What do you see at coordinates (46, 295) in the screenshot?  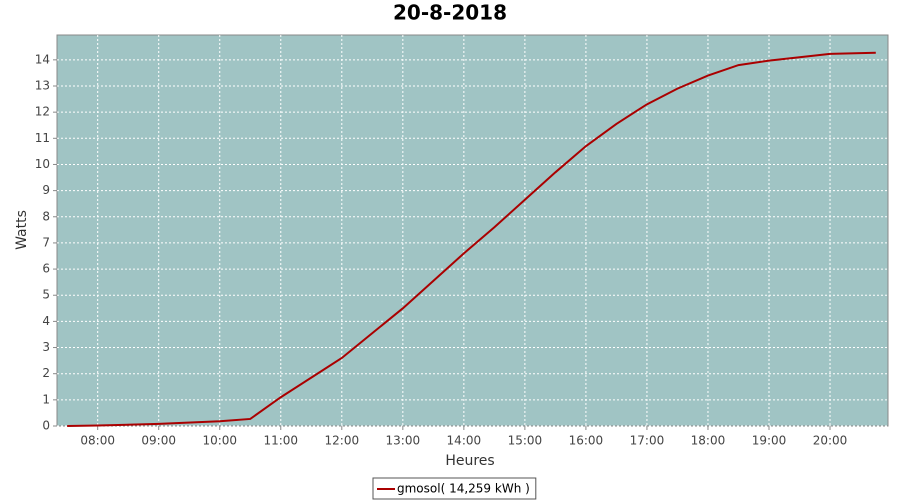 I see `y-tick-label: 5` at bounding box center [46, 295].